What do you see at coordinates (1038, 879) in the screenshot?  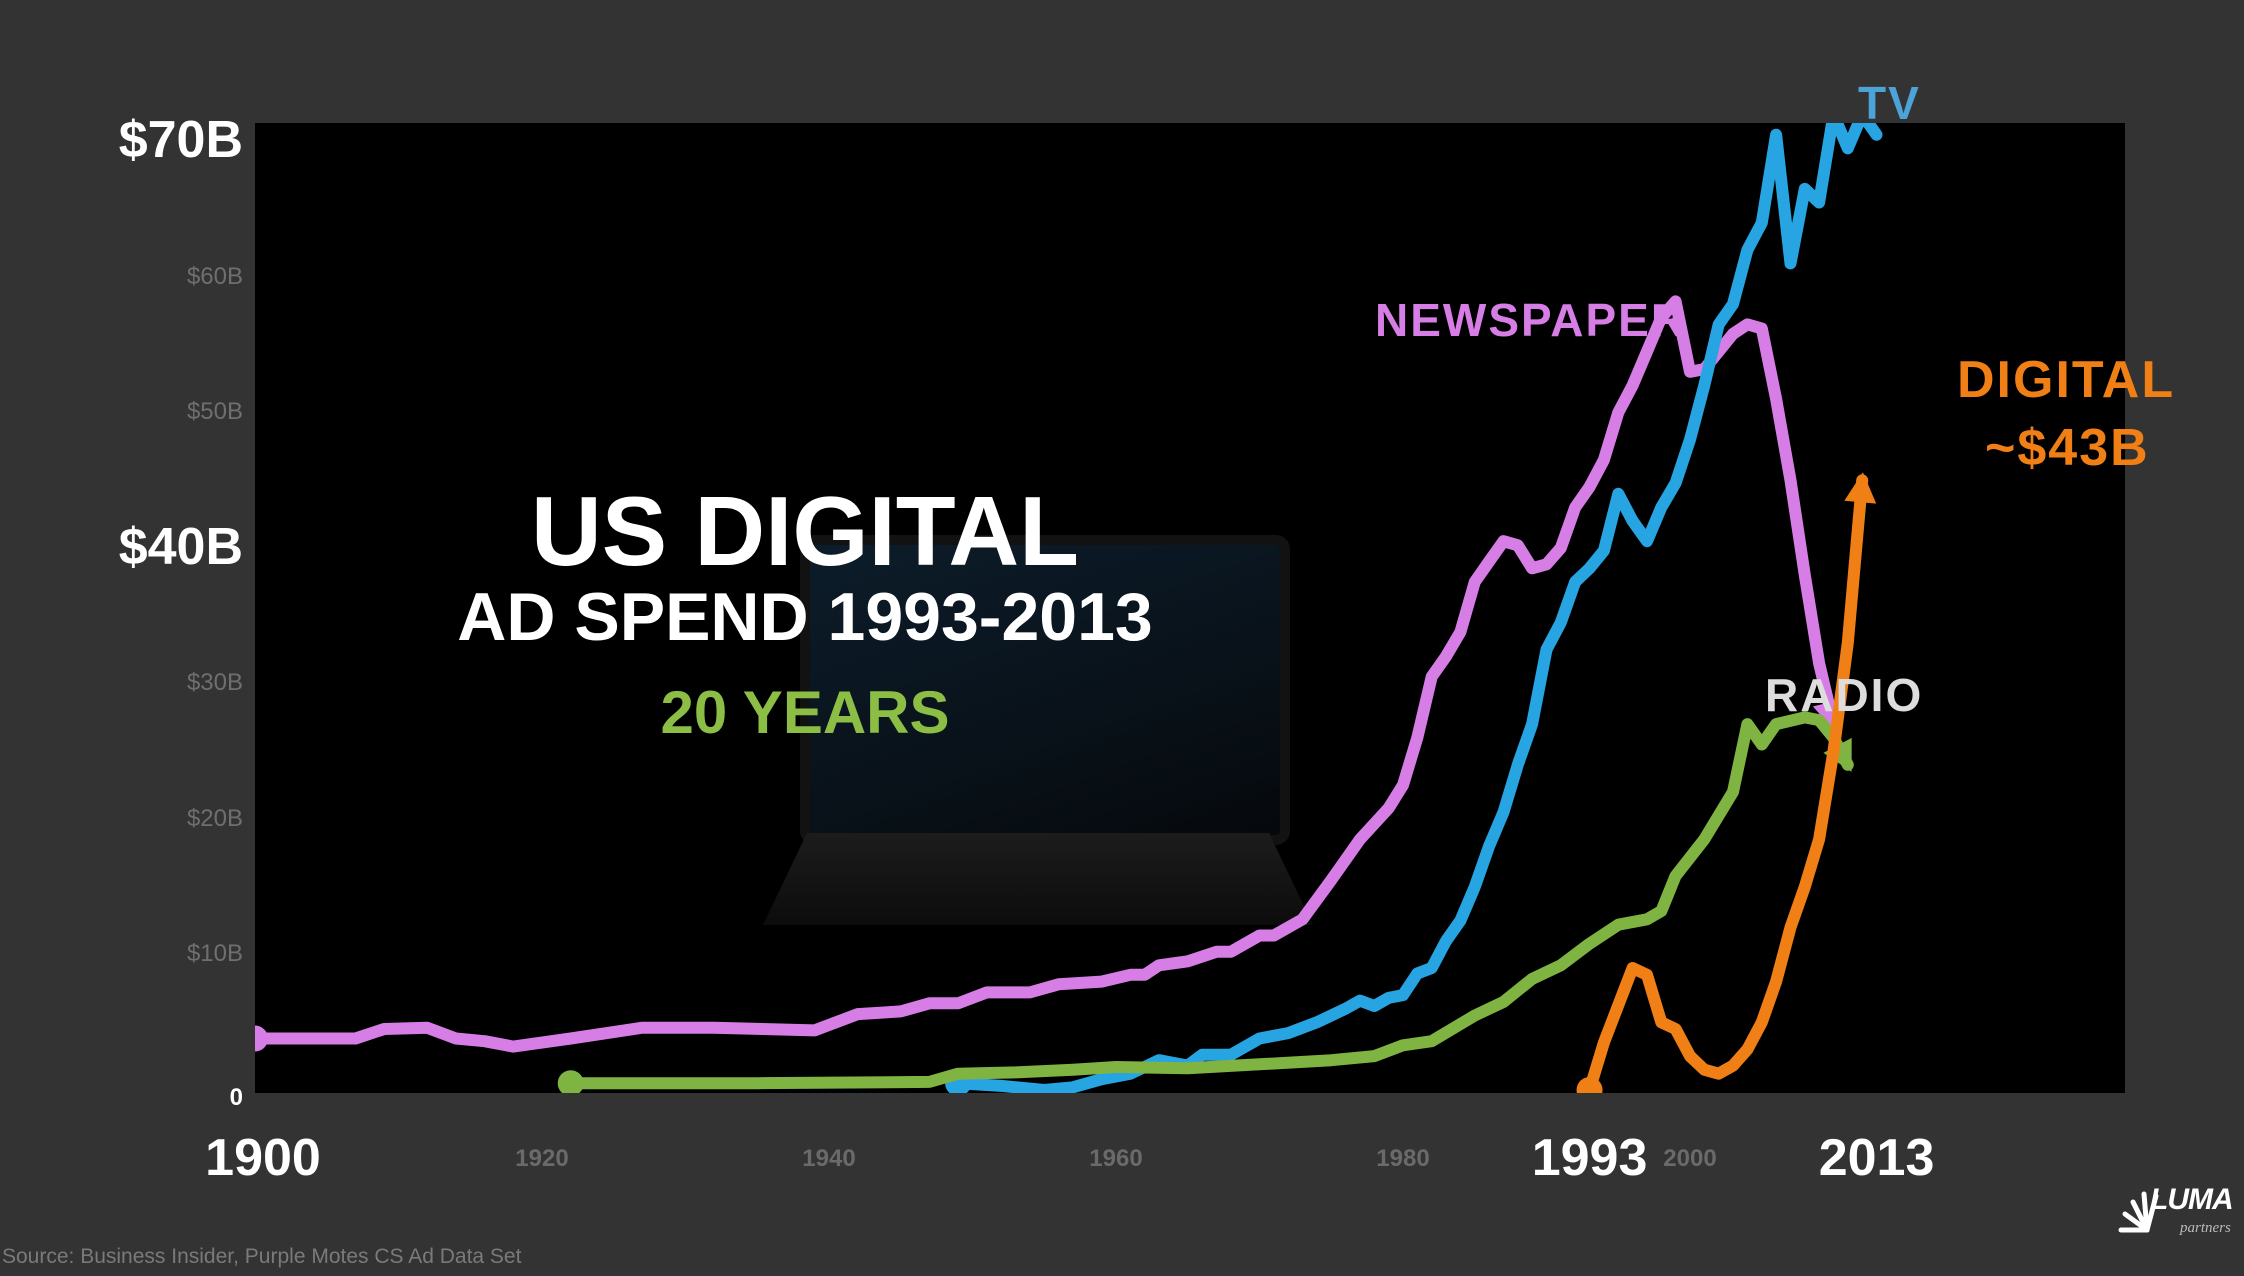 I see `laptop-base-image` at bounding box center [1038, 879].